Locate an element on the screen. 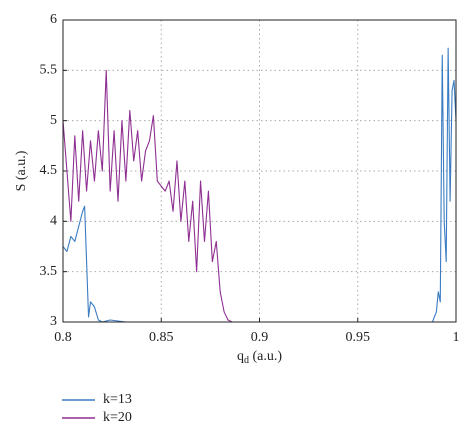  y-tick-label: 4 is located at coordinates (53, 221).